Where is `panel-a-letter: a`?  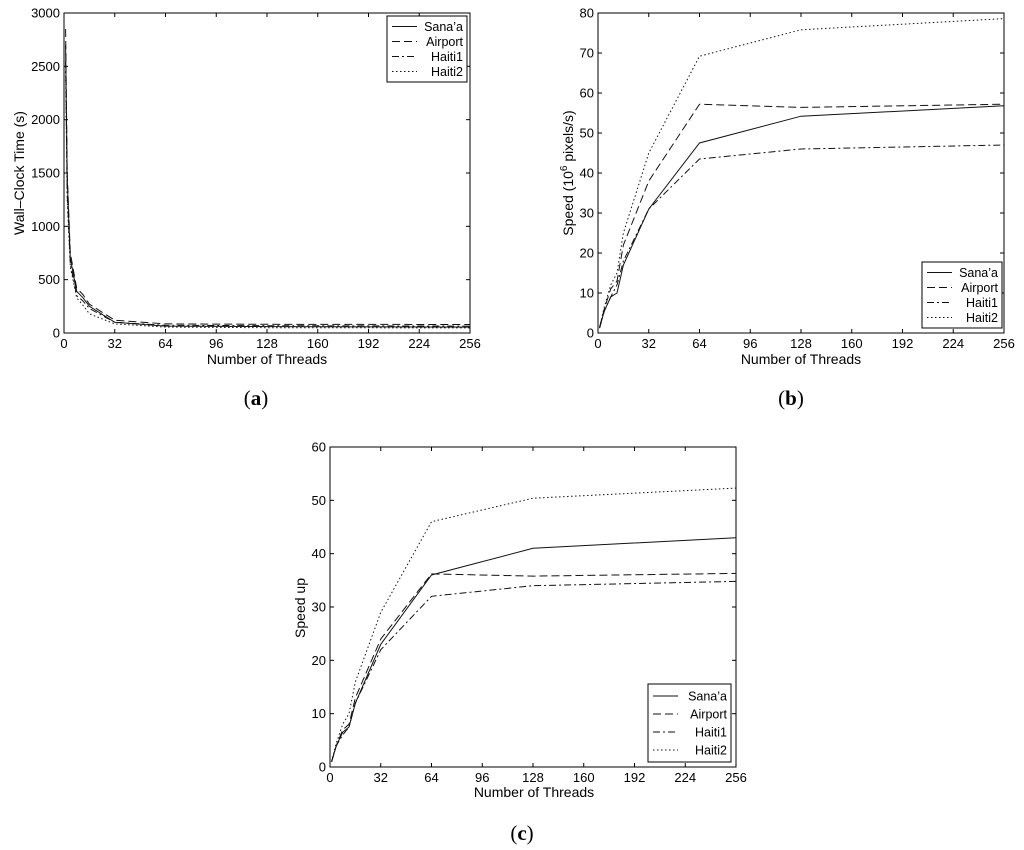 panel-a-letter: a is located at coordinates (256, 398).